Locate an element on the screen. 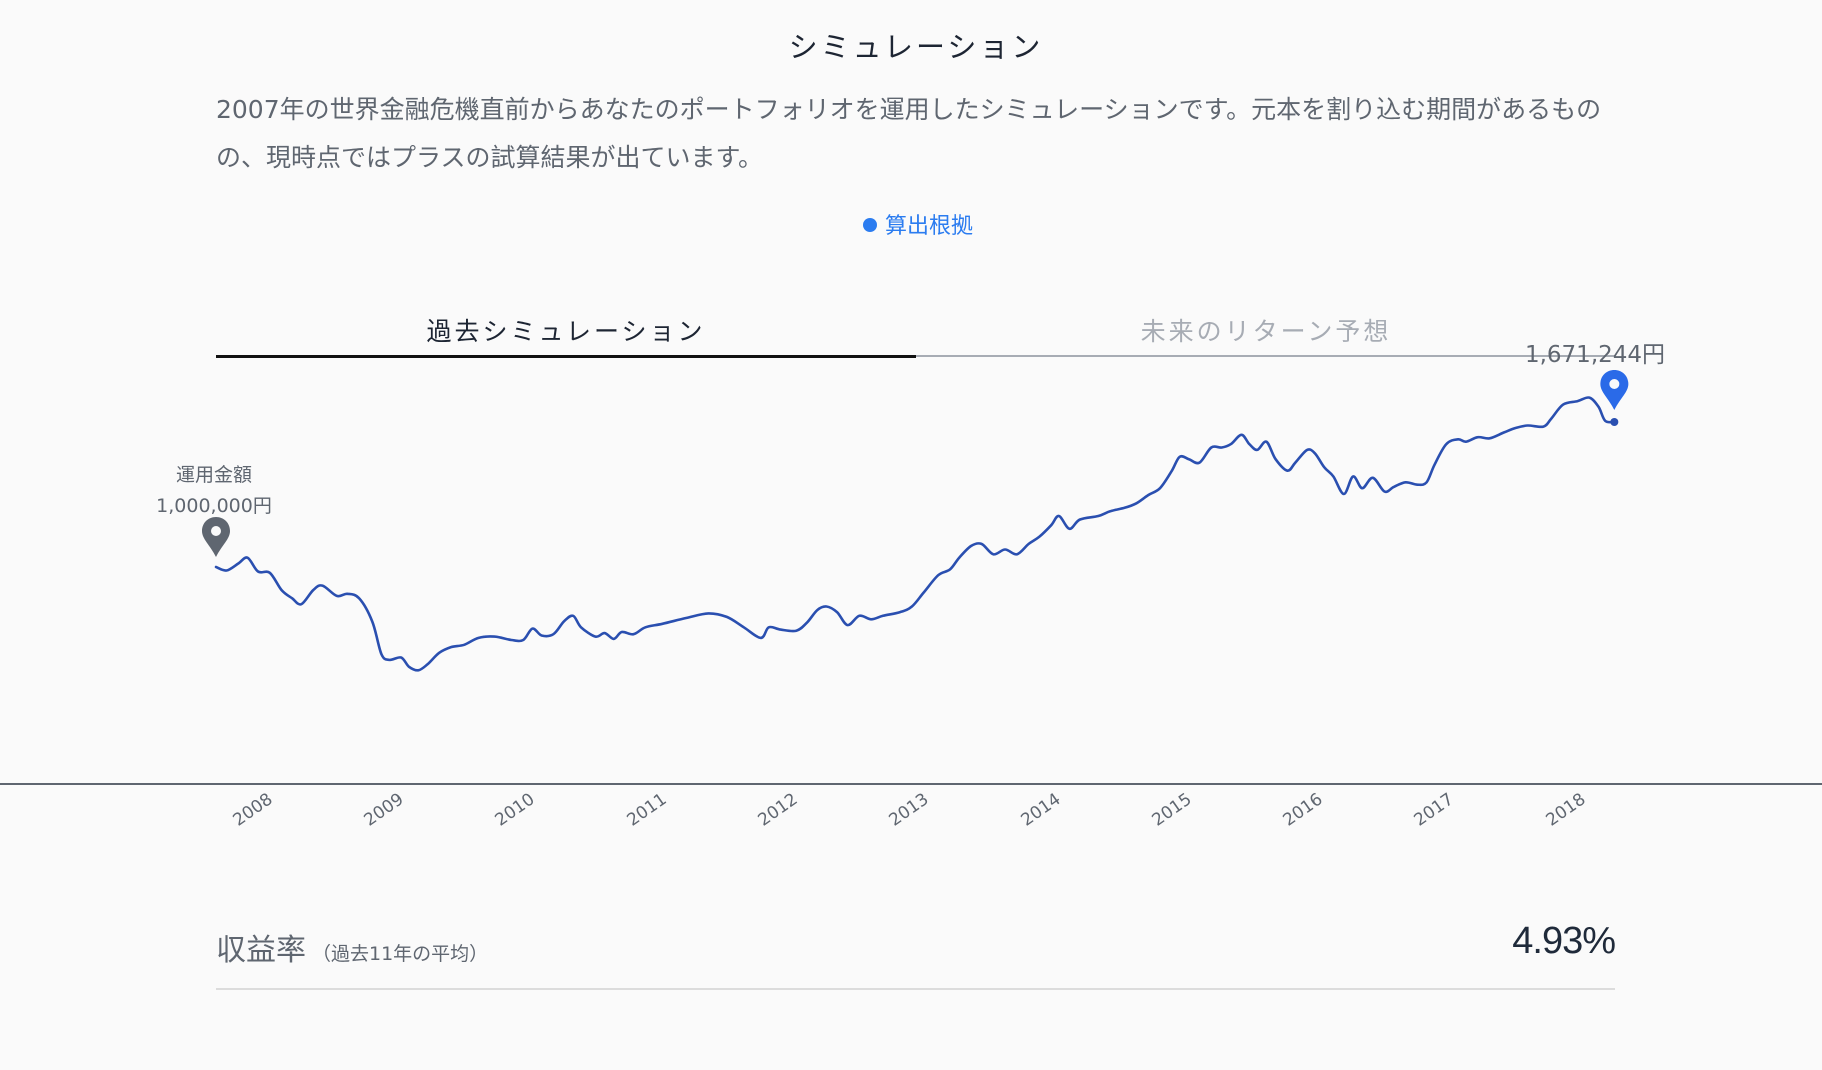  end-pin-icon is located at coordinates (1614, 390).